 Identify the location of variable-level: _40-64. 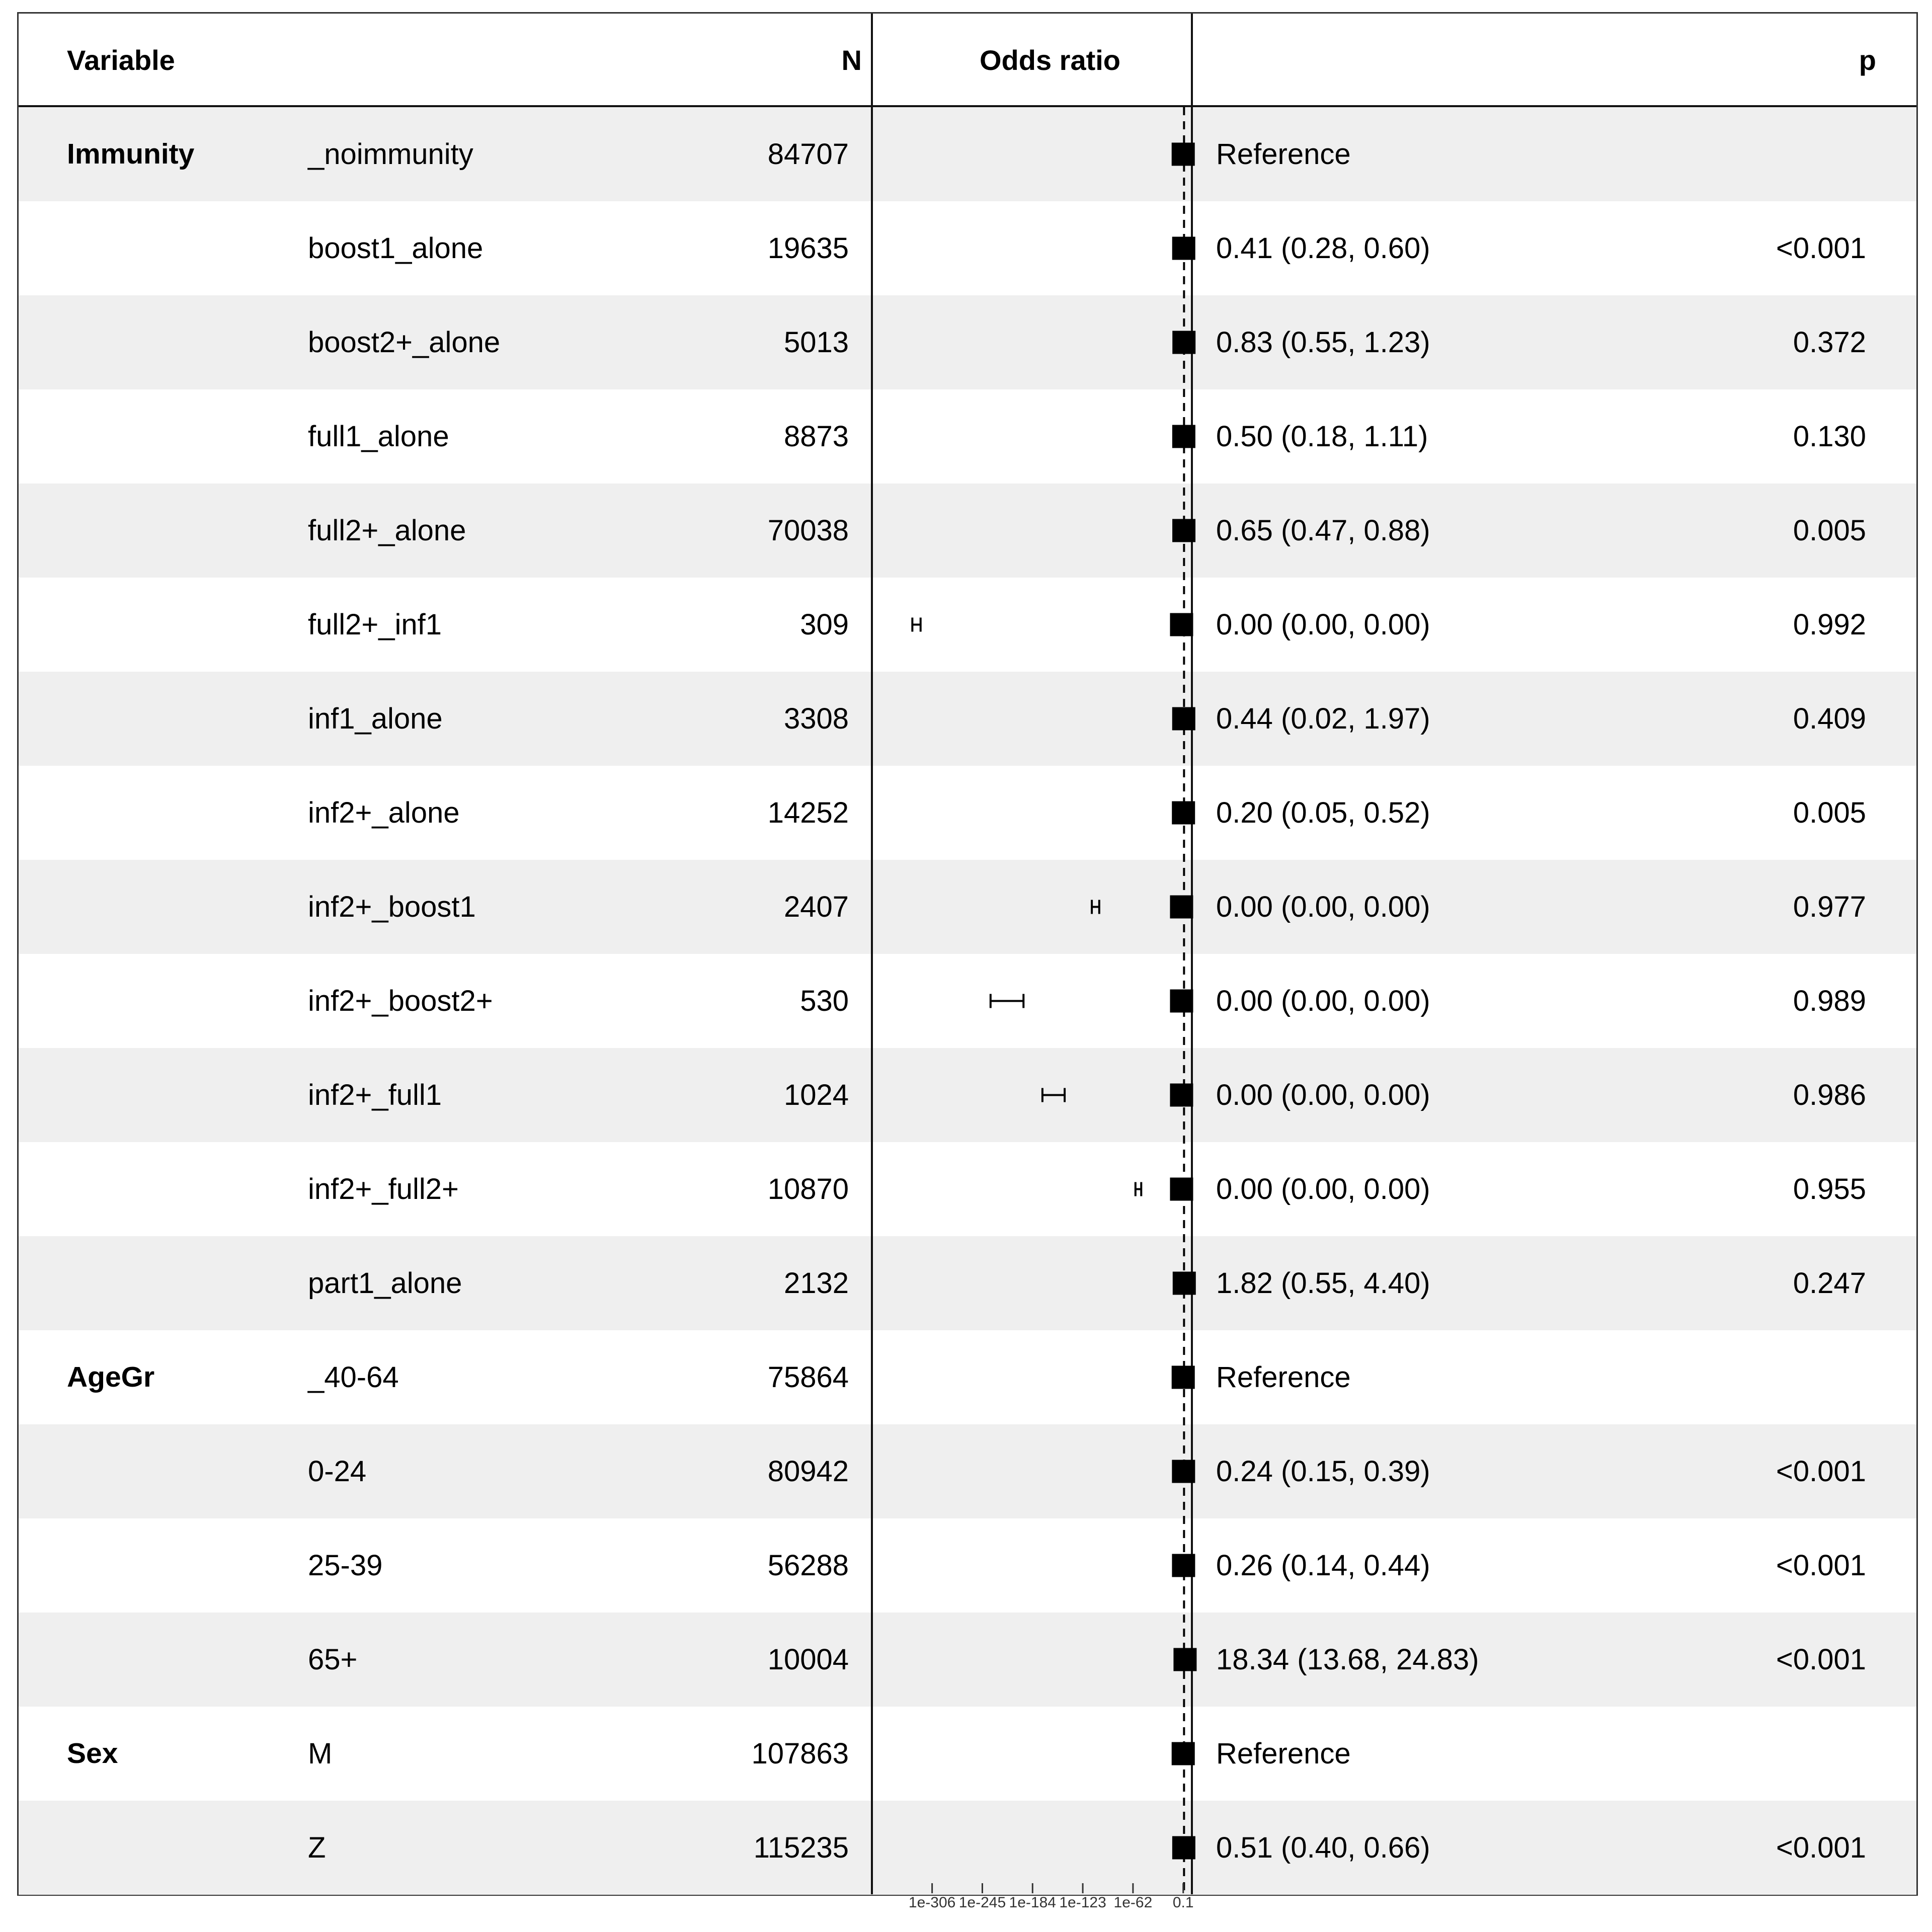
(353, 1377).